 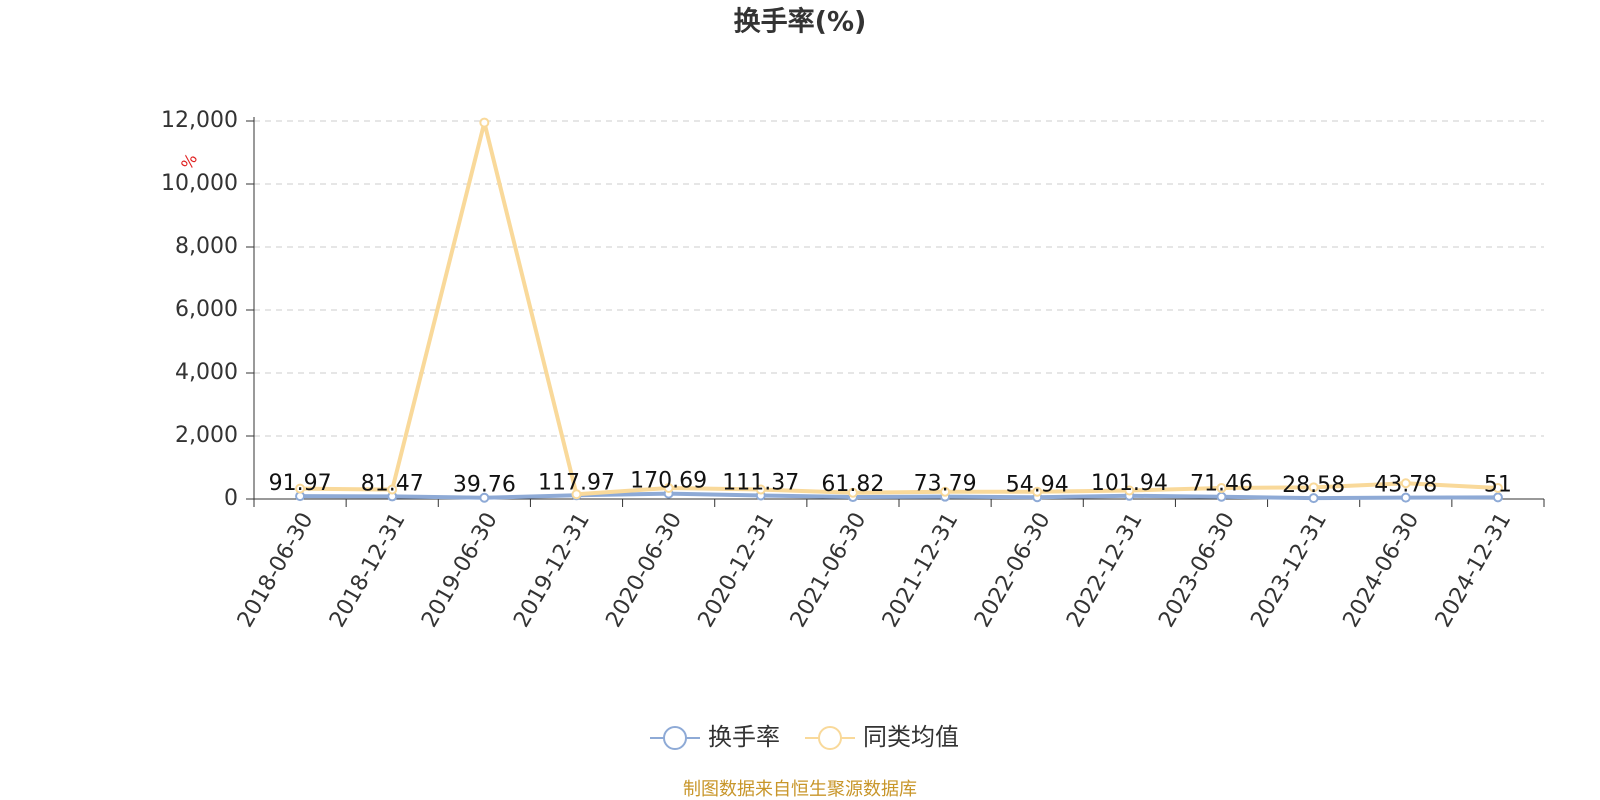 What do you see at coordinates (899, 496) in the screenshot?
I see `series-line` at bounding box center [899, 496].